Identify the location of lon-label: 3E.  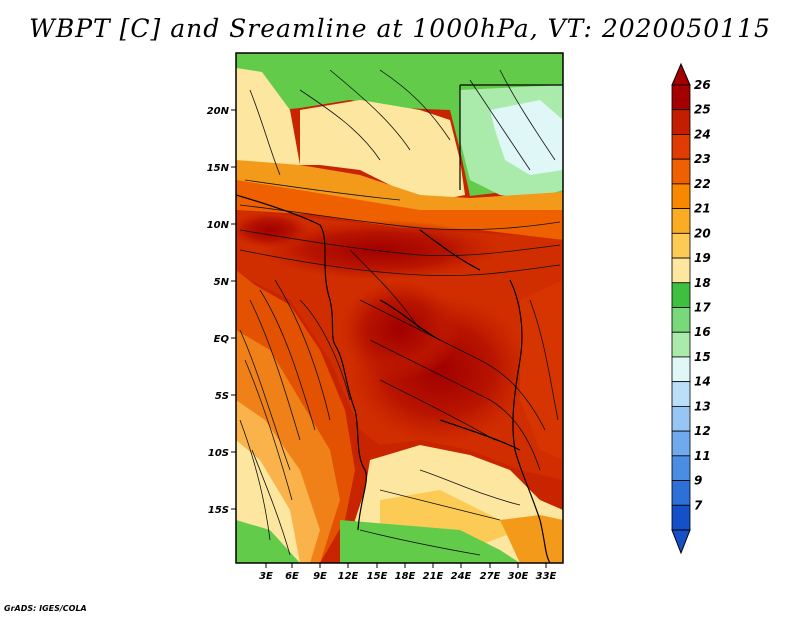
(266, 576).